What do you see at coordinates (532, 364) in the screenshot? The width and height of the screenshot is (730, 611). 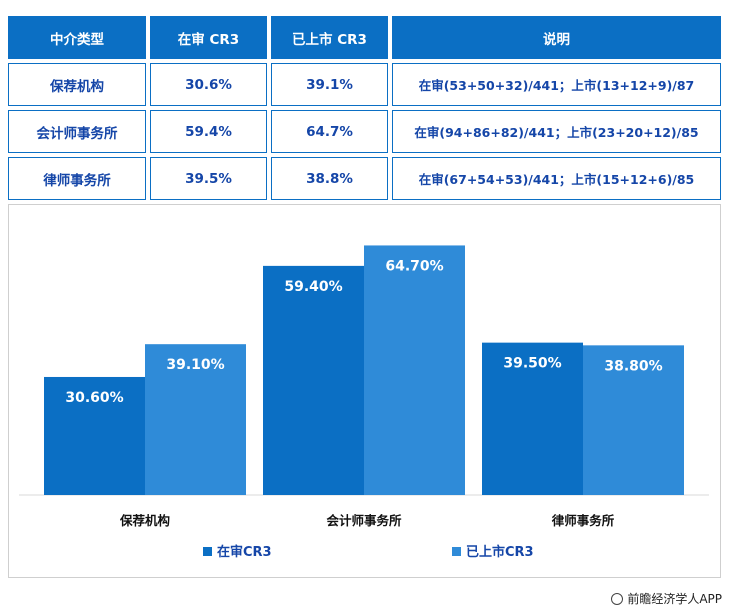 I see `data-label: 39.50%` at bounding box center [532, 364].